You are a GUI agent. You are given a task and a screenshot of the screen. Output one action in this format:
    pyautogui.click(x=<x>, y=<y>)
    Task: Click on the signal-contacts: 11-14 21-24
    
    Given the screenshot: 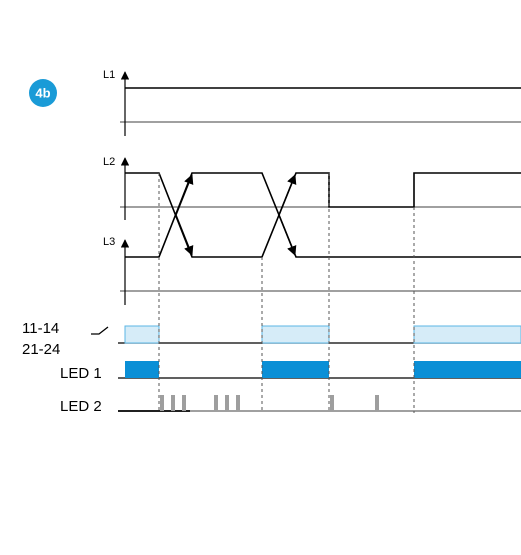 What is the action you would take?
    pyautogui.click(x=271, y=339)
    